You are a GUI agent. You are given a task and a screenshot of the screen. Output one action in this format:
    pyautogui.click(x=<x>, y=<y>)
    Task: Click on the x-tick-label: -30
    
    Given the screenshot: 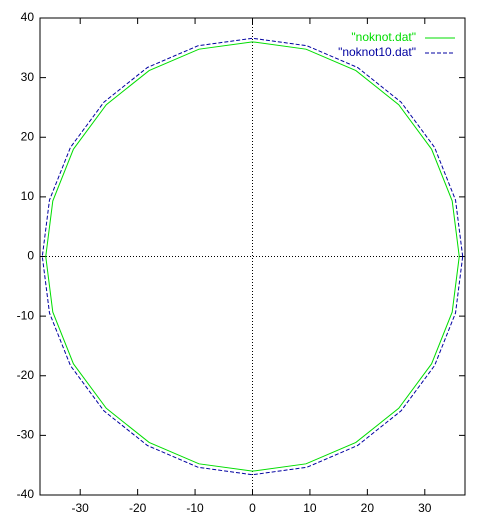 What is the action you would take?
    pyautogui.click(x=81, y=508)
    